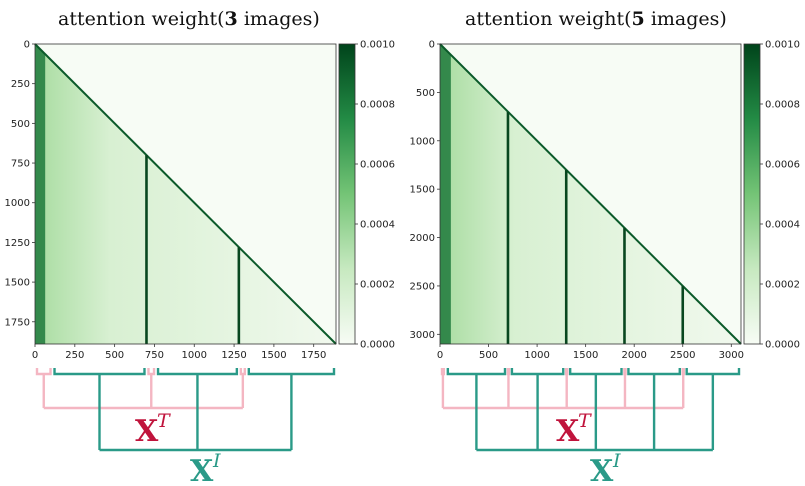 The height and width of the screenshot is (486, 805). I want to click on right-x-tick-label: 1000, so click(536, 355).